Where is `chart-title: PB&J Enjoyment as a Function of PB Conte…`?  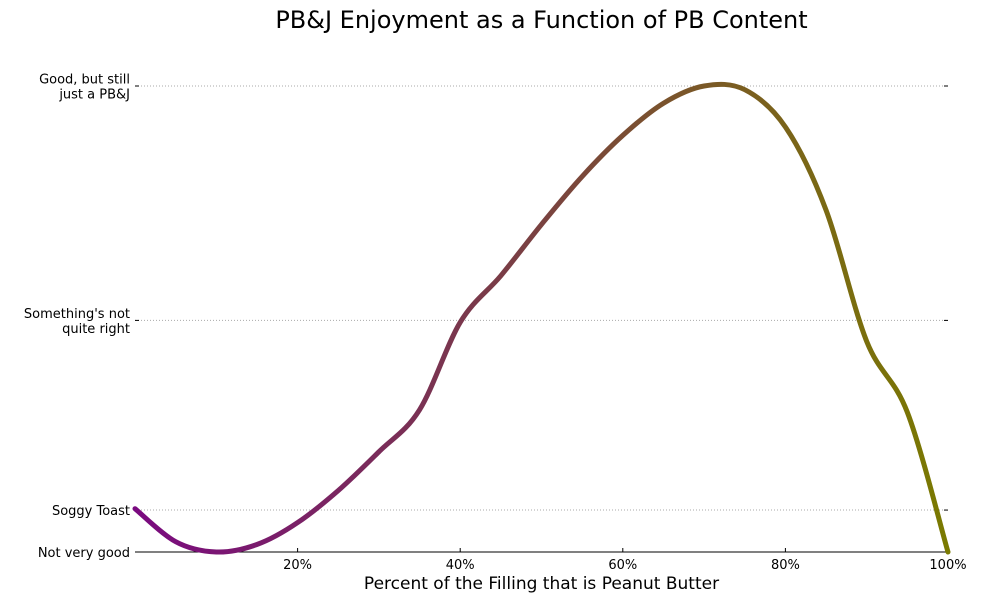 chart-title: PB&J Enjoyment as a Function of PB Conte… is located at coordinates (541, 20).